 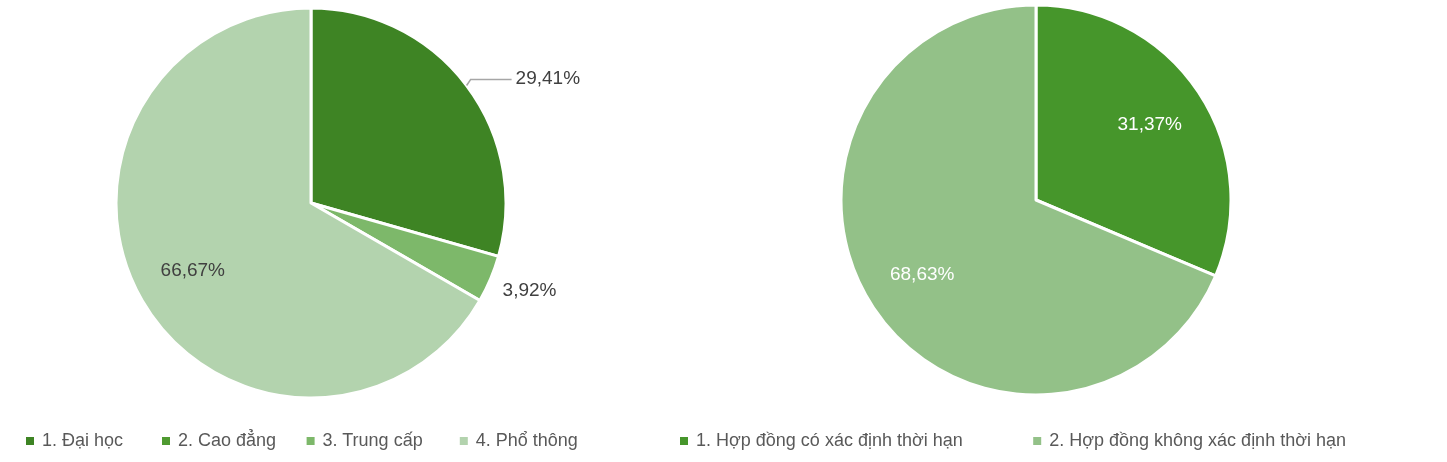 What do you see at coordinates (372, 439) in the screenshot?
I see `legend-label: 3. Trung cấp` at bounding box center [372, 439].